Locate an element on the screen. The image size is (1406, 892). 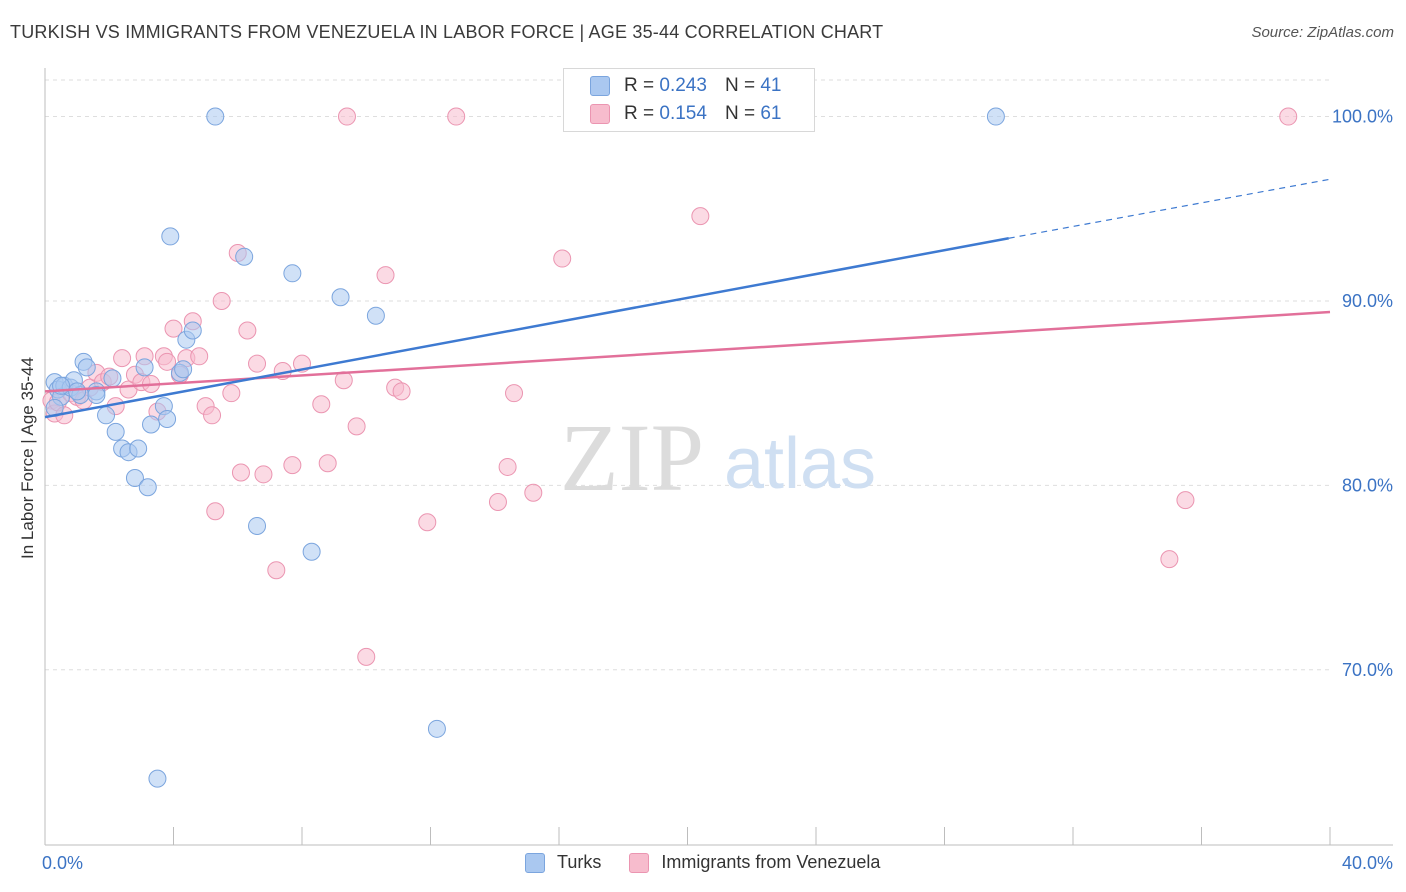
legend-r-value-venezuela: 0.154 is located at coordinates (683, 113).